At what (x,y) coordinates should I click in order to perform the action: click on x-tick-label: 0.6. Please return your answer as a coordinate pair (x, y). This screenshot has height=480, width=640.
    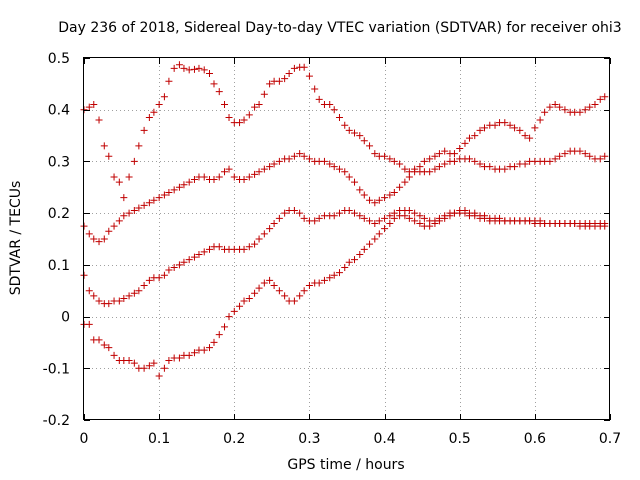
    Looking at the image, I should click on (535, 439).